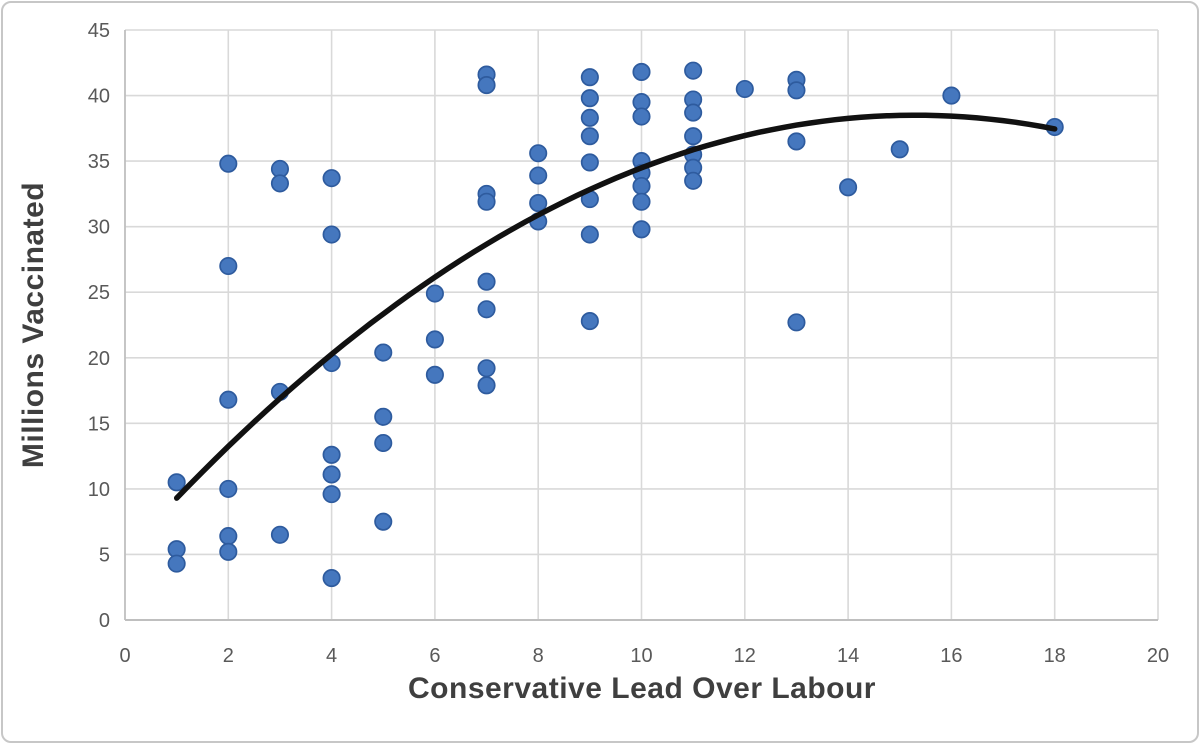 This screenshot has height=744, width=1200. What do you see at coordinates (99, 162) in the screenshot?
I see `y-axis-tick-label: 35` at bounding box center [99, 162].